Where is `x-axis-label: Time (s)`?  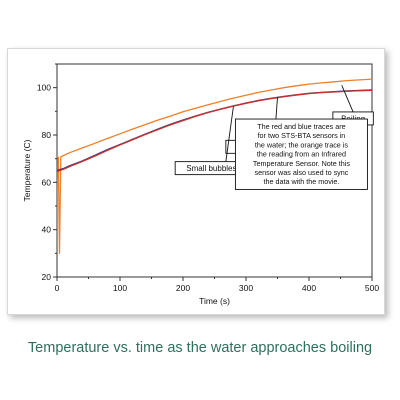
x-axis-label: Time (s) is located at coordinates (214, 301).